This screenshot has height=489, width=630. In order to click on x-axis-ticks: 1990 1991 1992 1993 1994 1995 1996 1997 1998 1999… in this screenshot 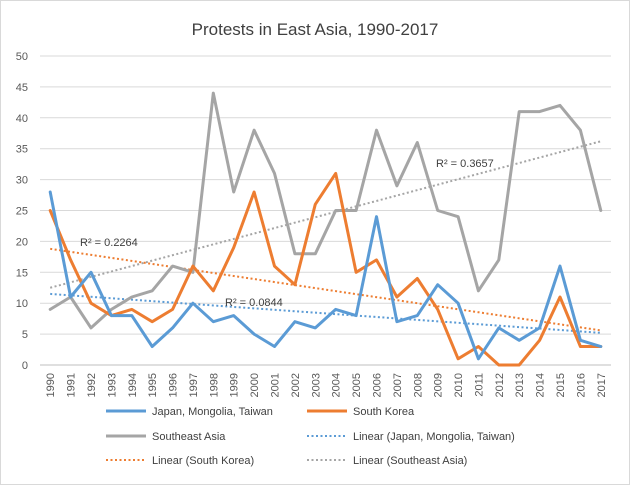, I will do `click(326, 385)`.